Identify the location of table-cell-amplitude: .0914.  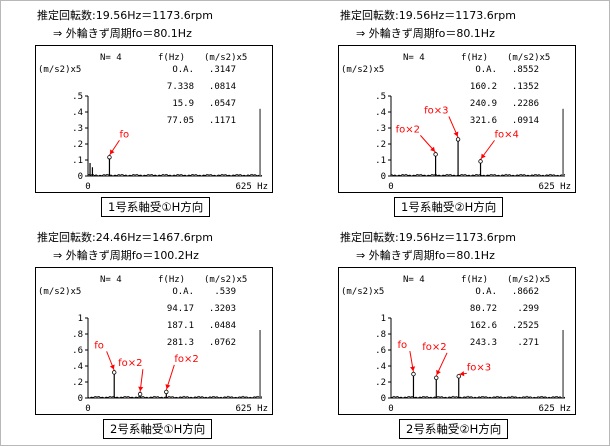
(525, 121).